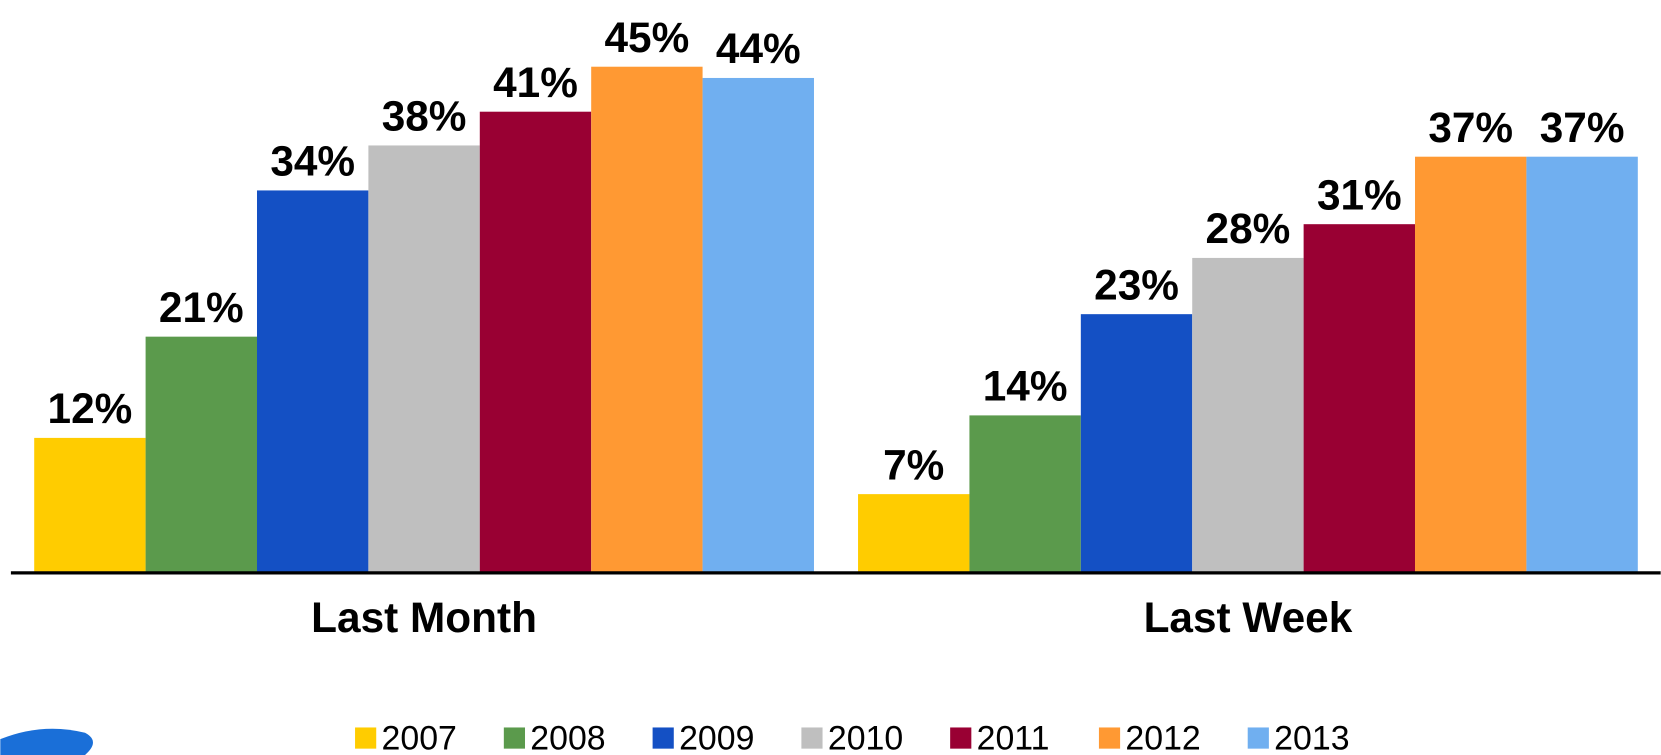 The width and height of the screenshot is (1661, 755). Describe the element at coordinates (1162, 737) in the screenshot. I see `legend-label: 2012` at that location.